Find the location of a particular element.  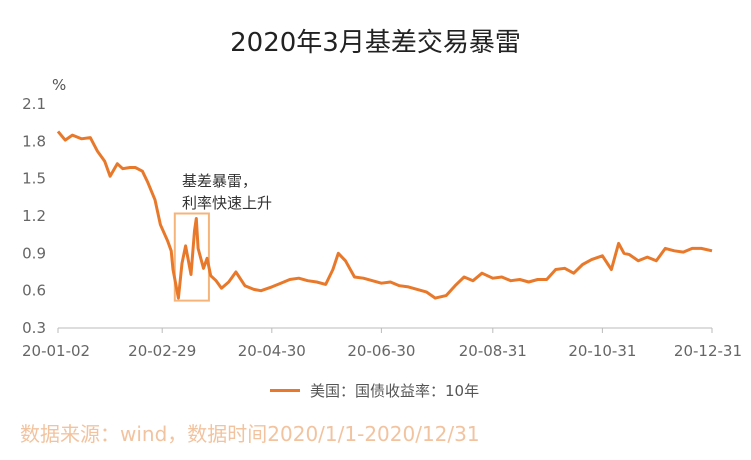

y-tick-label: 1.5 is located at coordinates (34, 179).